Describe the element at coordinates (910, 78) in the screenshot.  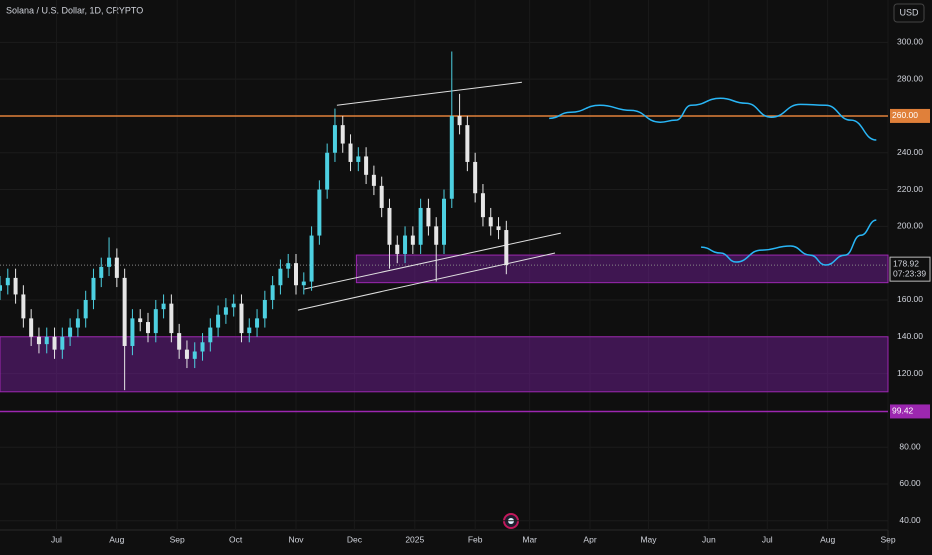
I see `y-tick-label: 280.00` at that location.